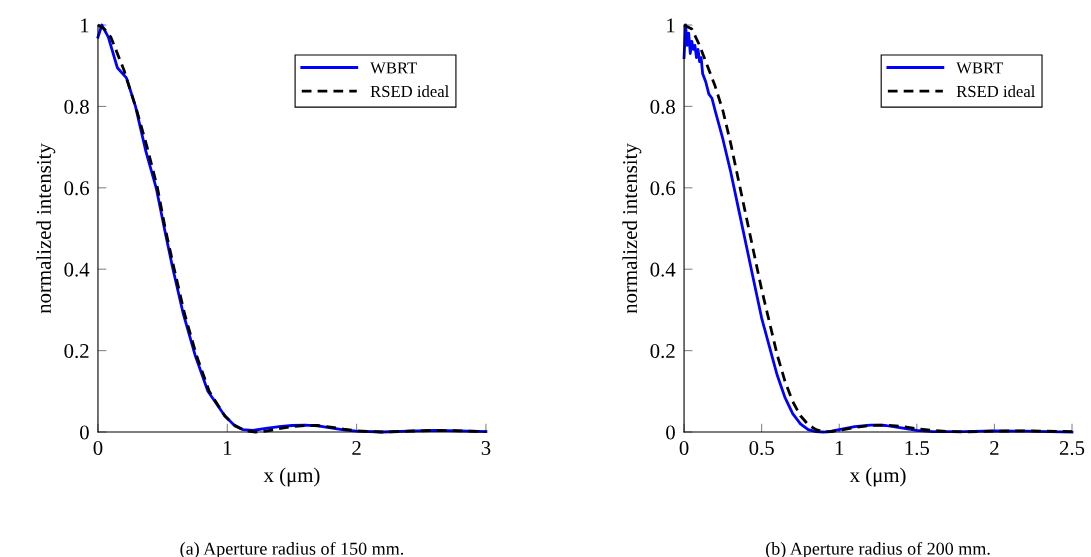 The height and width of the screenshot is (557, 1091). Describe the element at coordinates (761, 448) in the screenshot. I see `x-tick-label: 0.5` at that location.